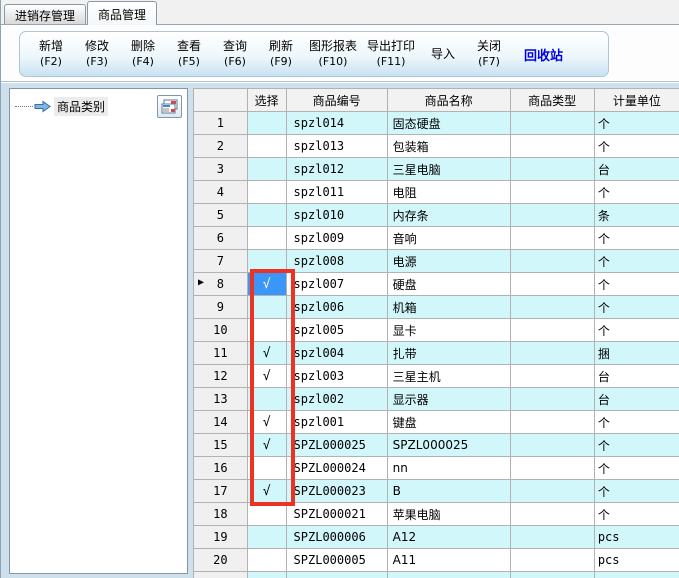 Image resolution: width=679 pixels, height=578 pixels. What do you see at coordinates (220, 574) in the screenshot?
I see `row-number-cell` at bounding box center [220, 574].